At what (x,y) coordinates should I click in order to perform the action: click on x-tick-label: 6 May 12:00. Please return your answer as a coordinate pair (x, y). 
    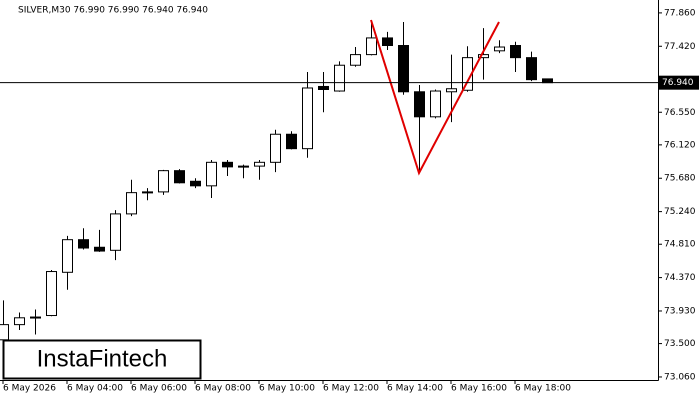
    Looking at the image, I should click on (351, 389).